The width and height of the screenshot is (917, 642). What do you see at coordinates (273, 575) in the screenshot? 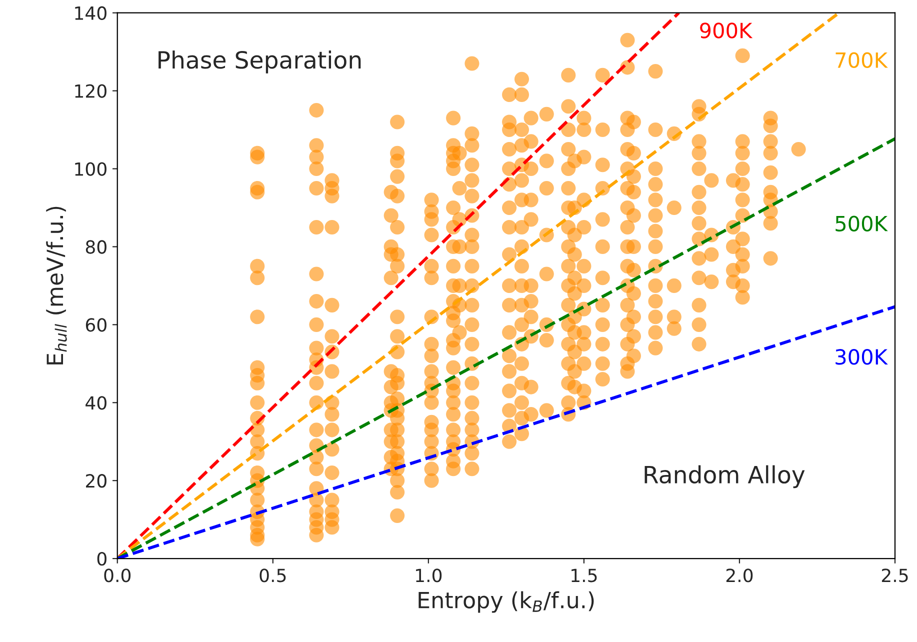
I see `x-tick-label: 0.5` at bounding box center [273, 575].